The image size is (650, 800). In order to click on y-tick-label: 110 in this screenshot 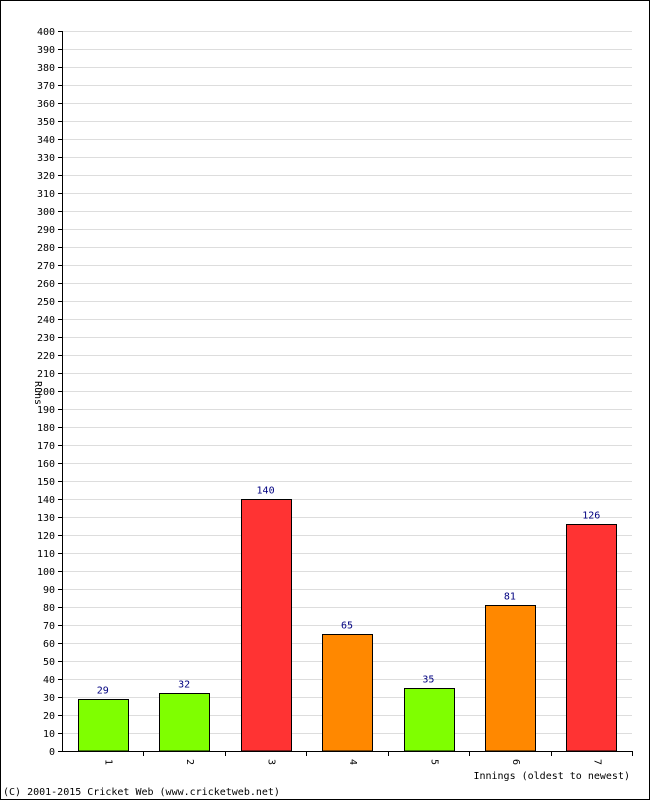, I will do `click(46, 554)`.